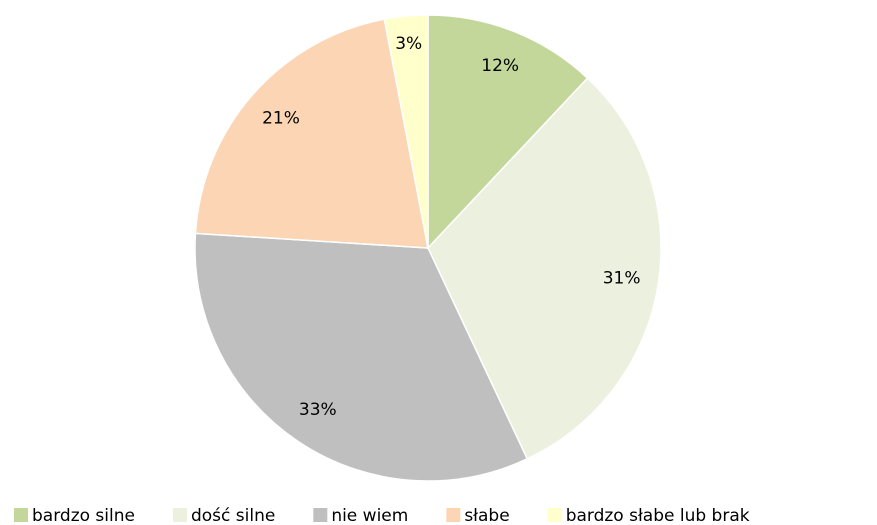 The image size is (877, 525). What do you see at coordinates (658, 515) in the screenshot?
I see `legend-label: bardzo słabe lub brak` at bounding box center [658, 515].